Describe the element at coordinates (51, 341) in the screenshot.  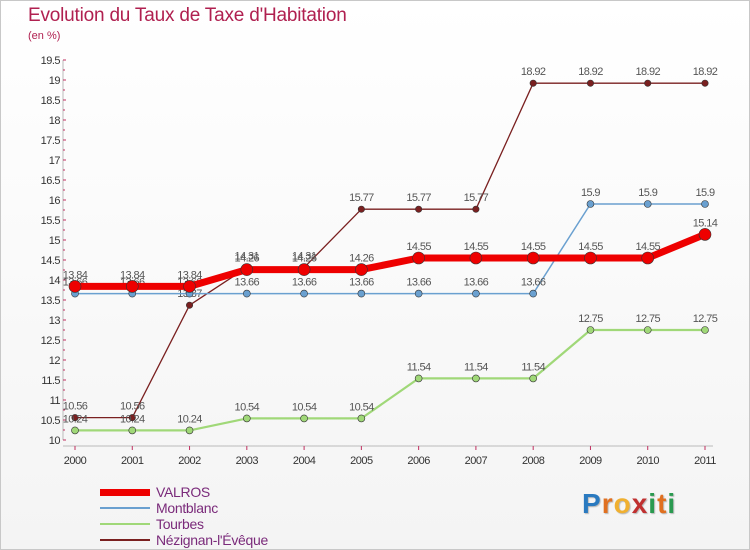
I see `y-tick-label: 12.5` at that location.